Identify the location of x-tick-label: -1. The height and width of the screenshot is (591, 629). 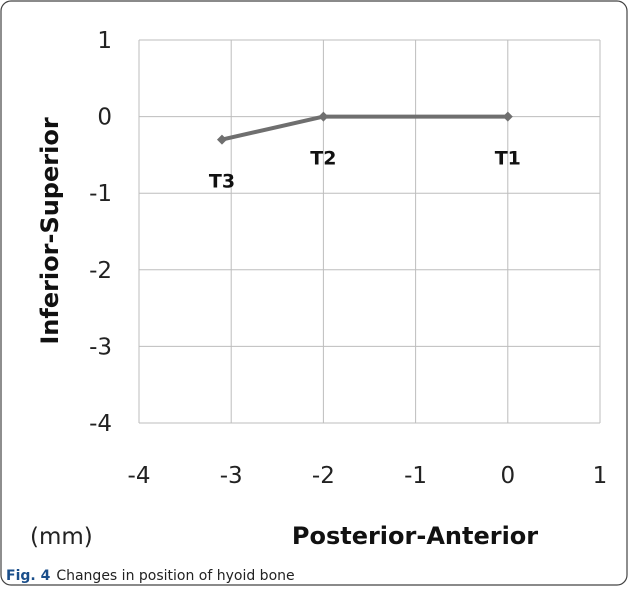
(415, 476).